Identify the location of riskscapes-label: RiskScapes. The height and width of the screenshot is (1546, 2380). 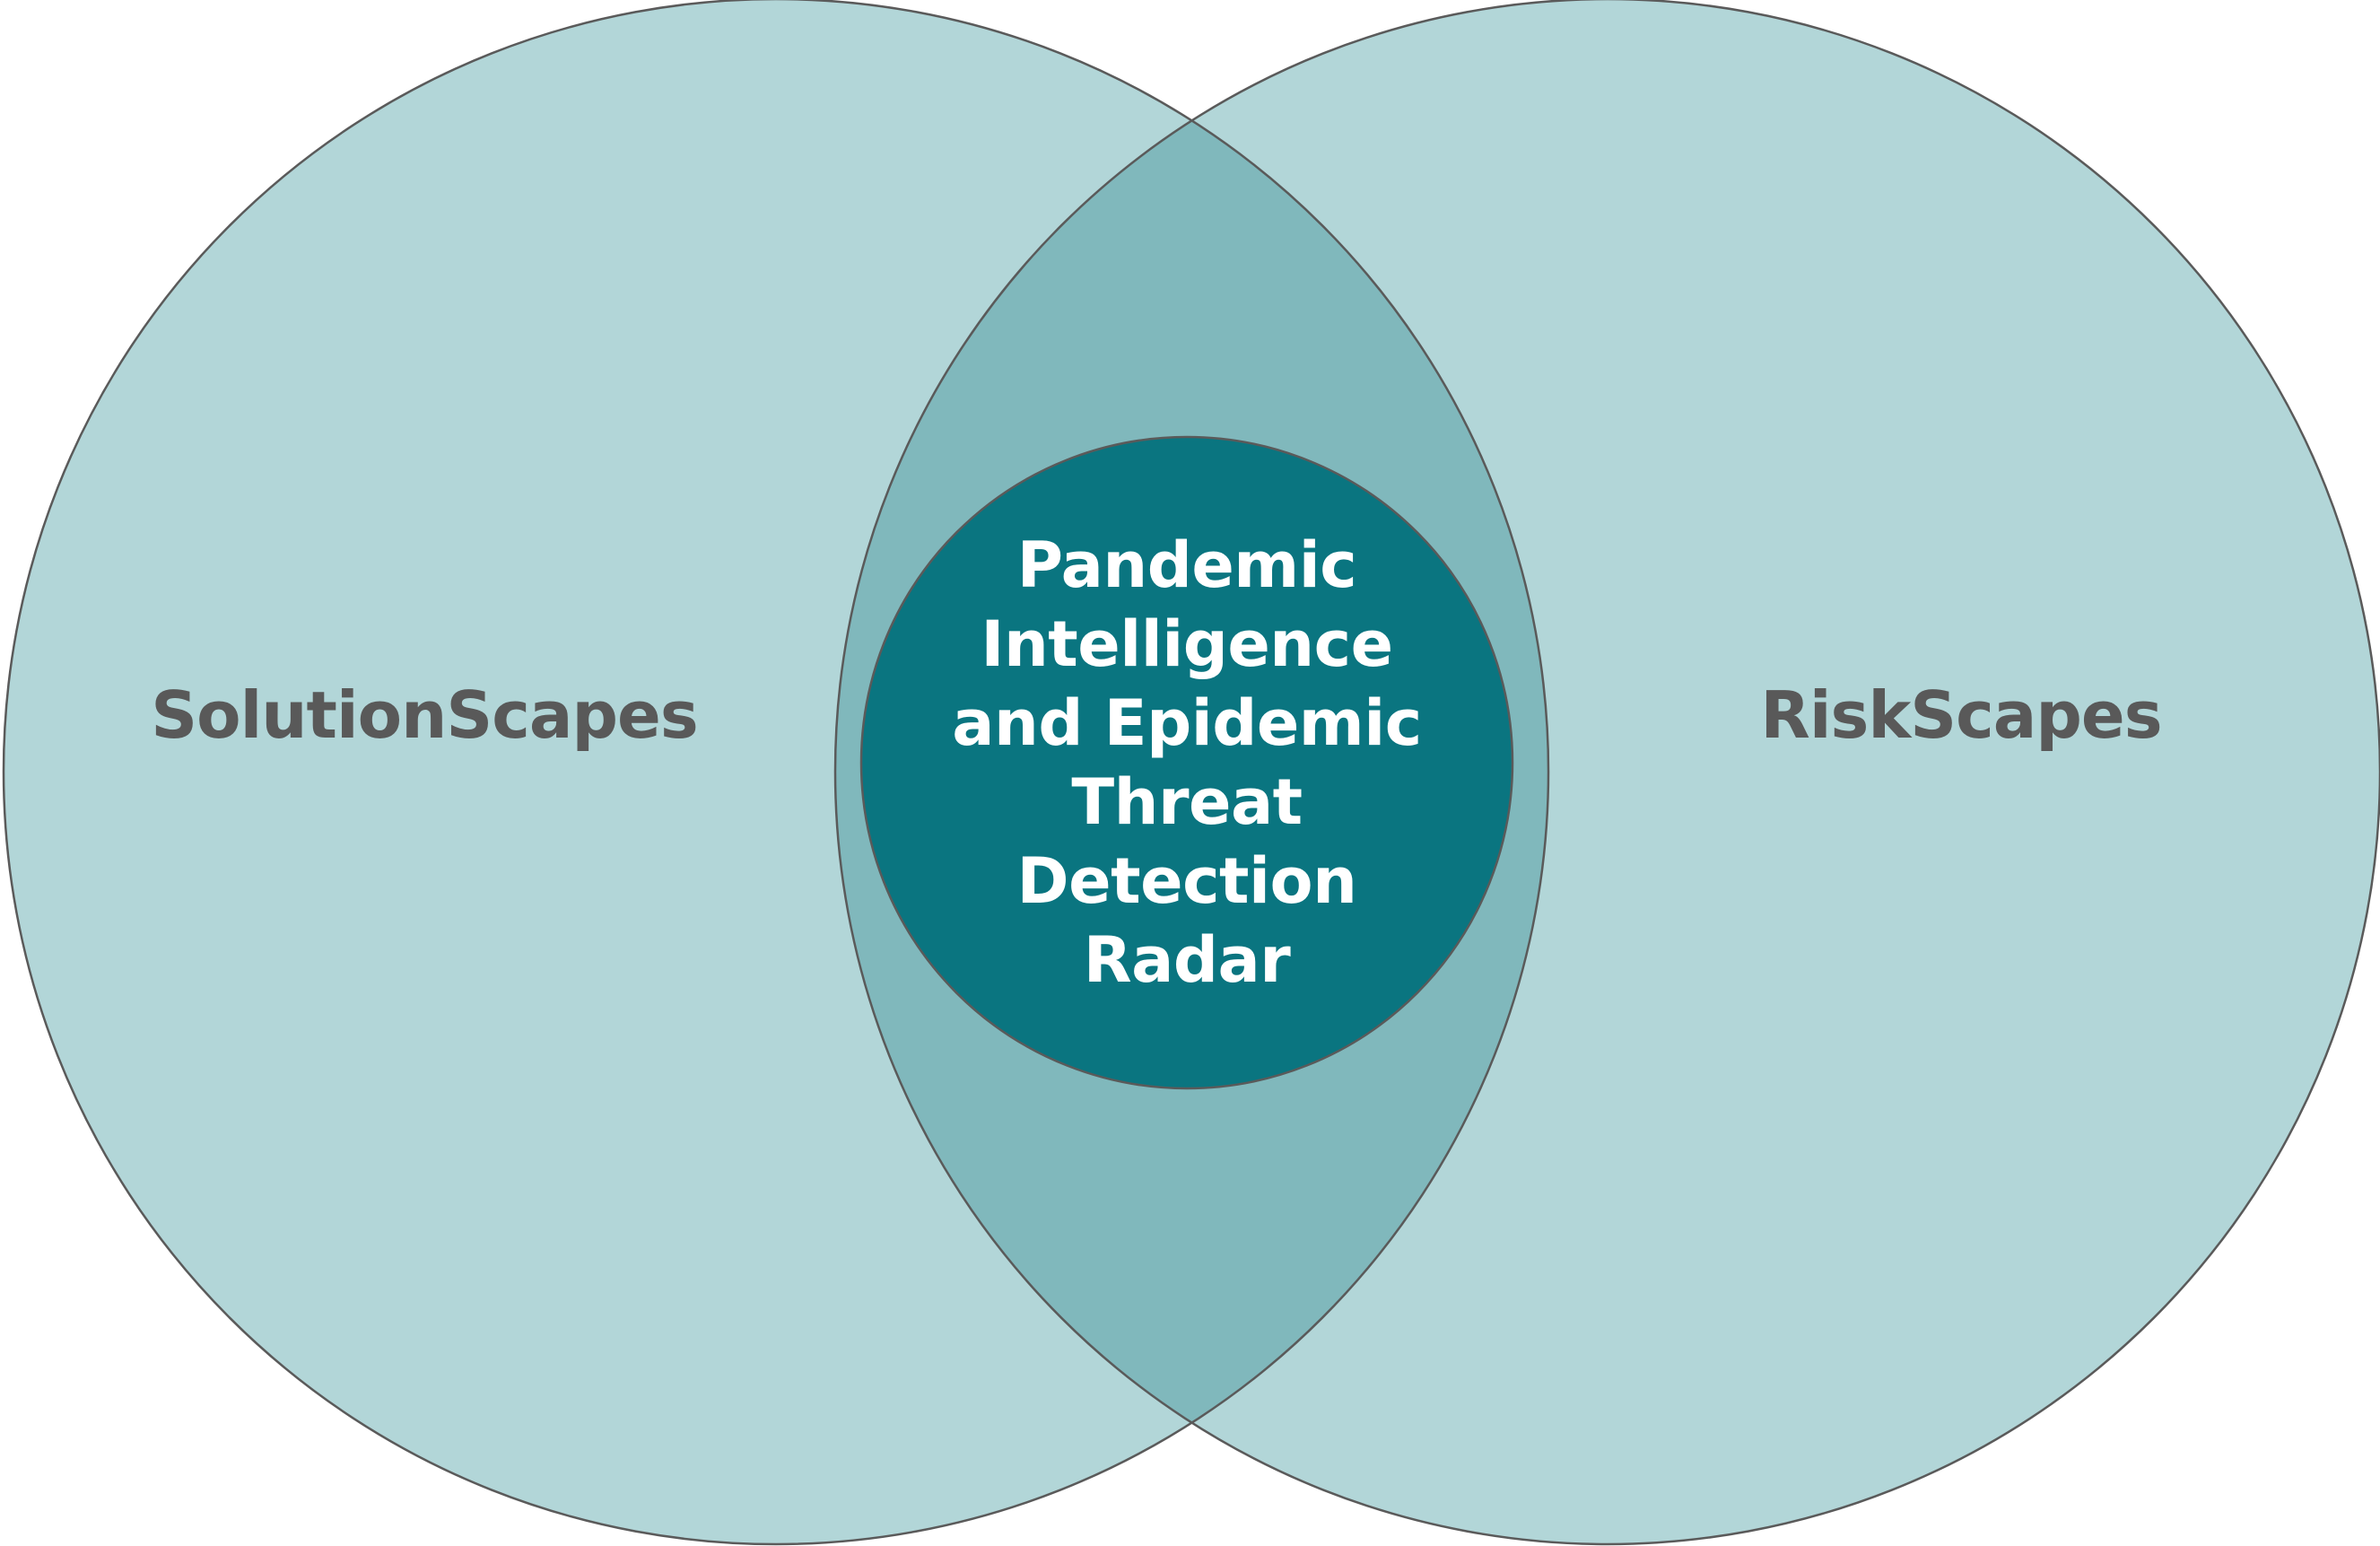
(1961, 715).